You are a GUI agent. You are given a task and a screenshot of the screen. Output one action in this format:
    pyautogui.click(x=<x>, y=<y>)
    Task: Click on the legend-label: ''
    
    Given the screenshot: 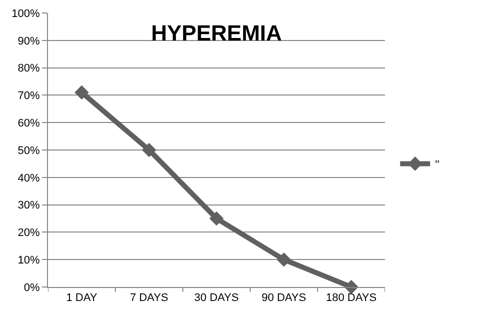 What is the action you would take?
    pyautogui.click(x=437, y=164)
    